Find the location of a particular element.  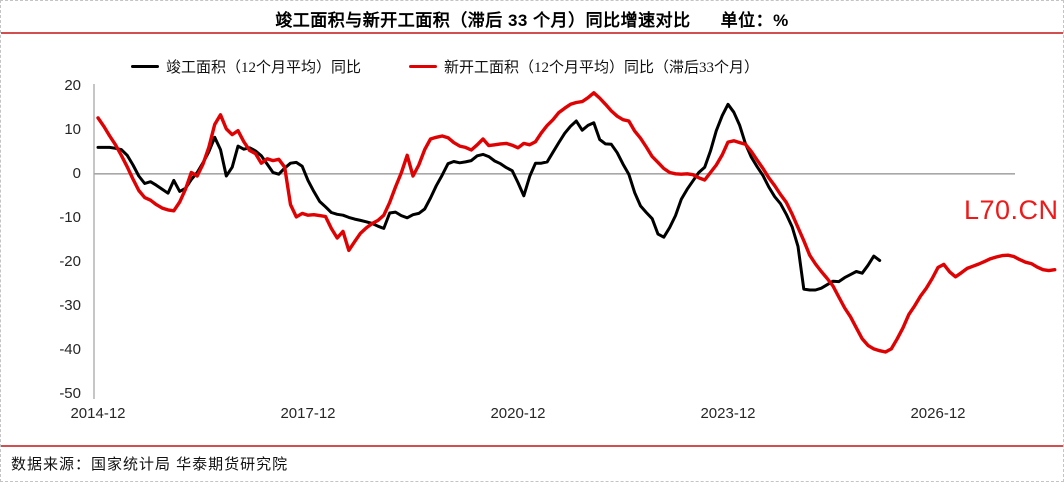

legend-label-completion: 竣工面积（12个月平均）同比 is located at coordinates (263, 68).